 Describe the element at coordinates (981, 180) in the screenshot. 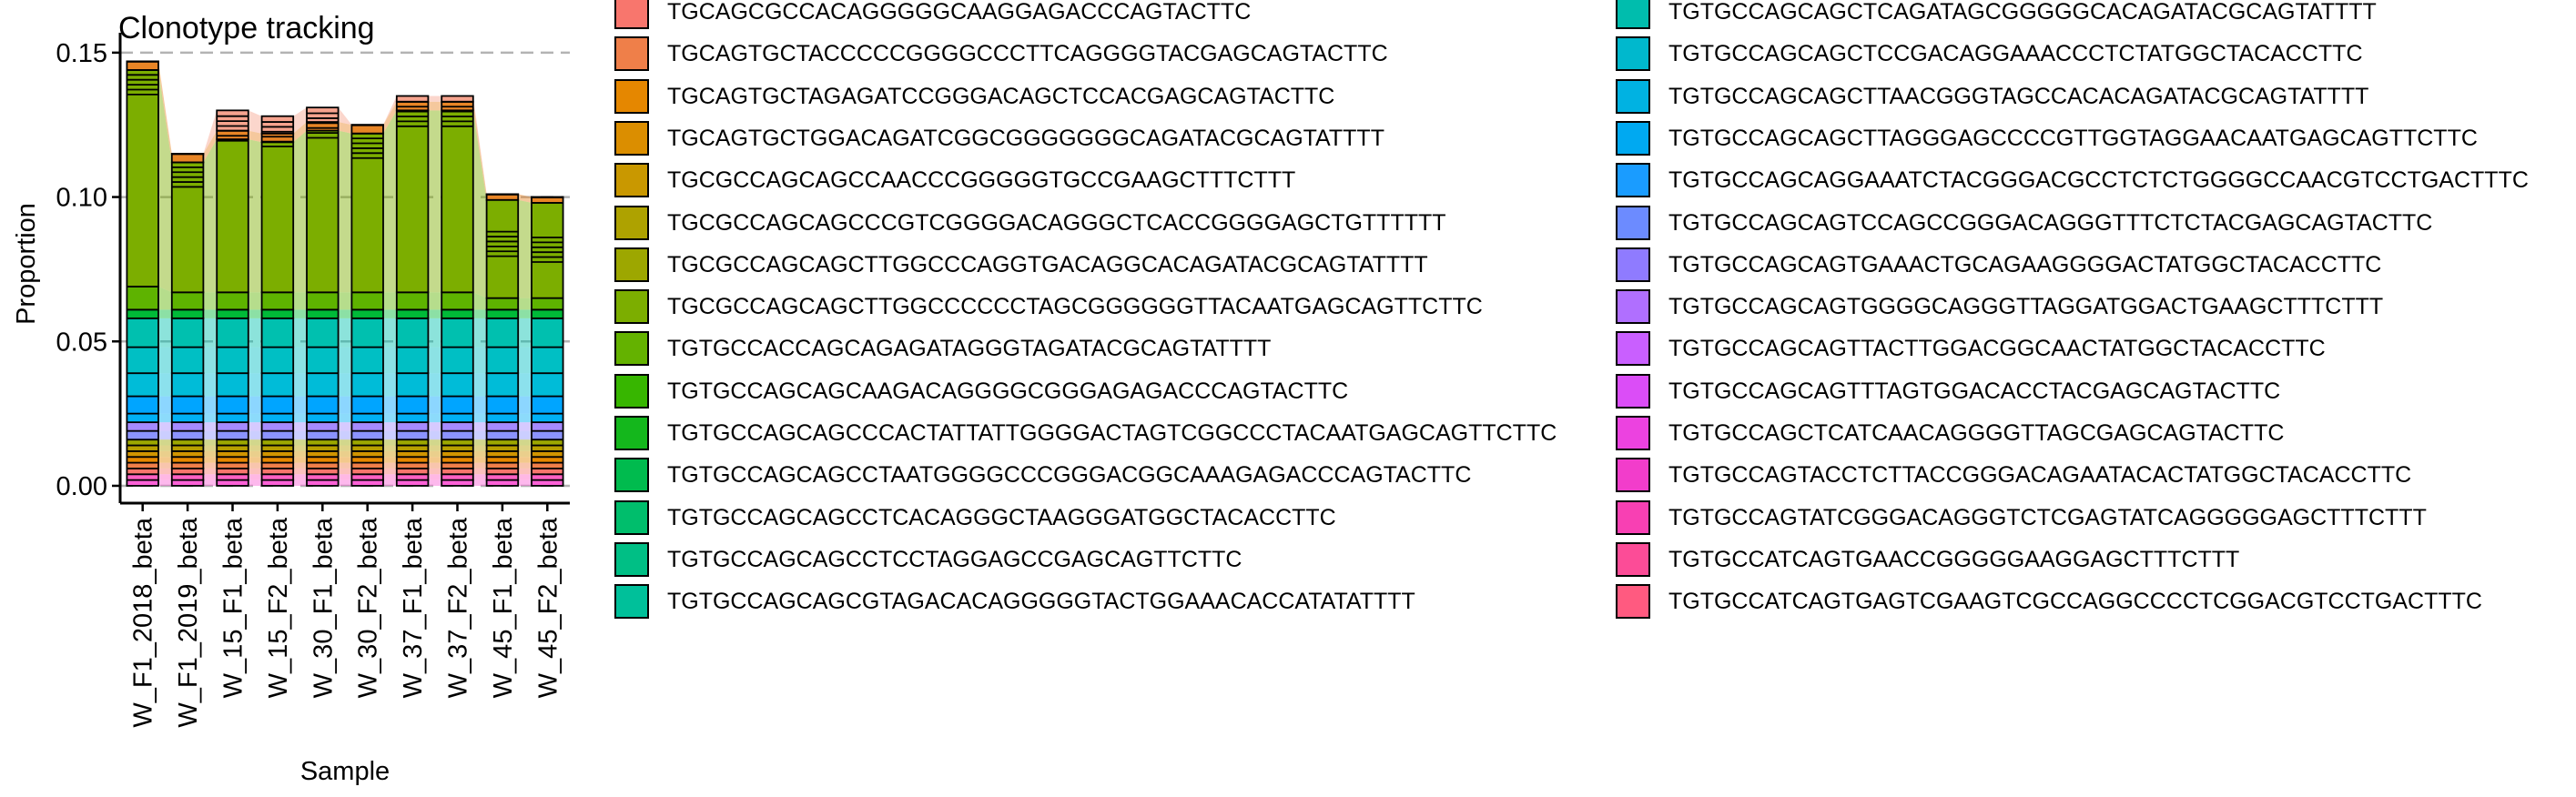

I see `legend-label: TGCGCCAGCAGCCAACCCGGGGGTGCCGAAGCTTTCTTT` at that location.